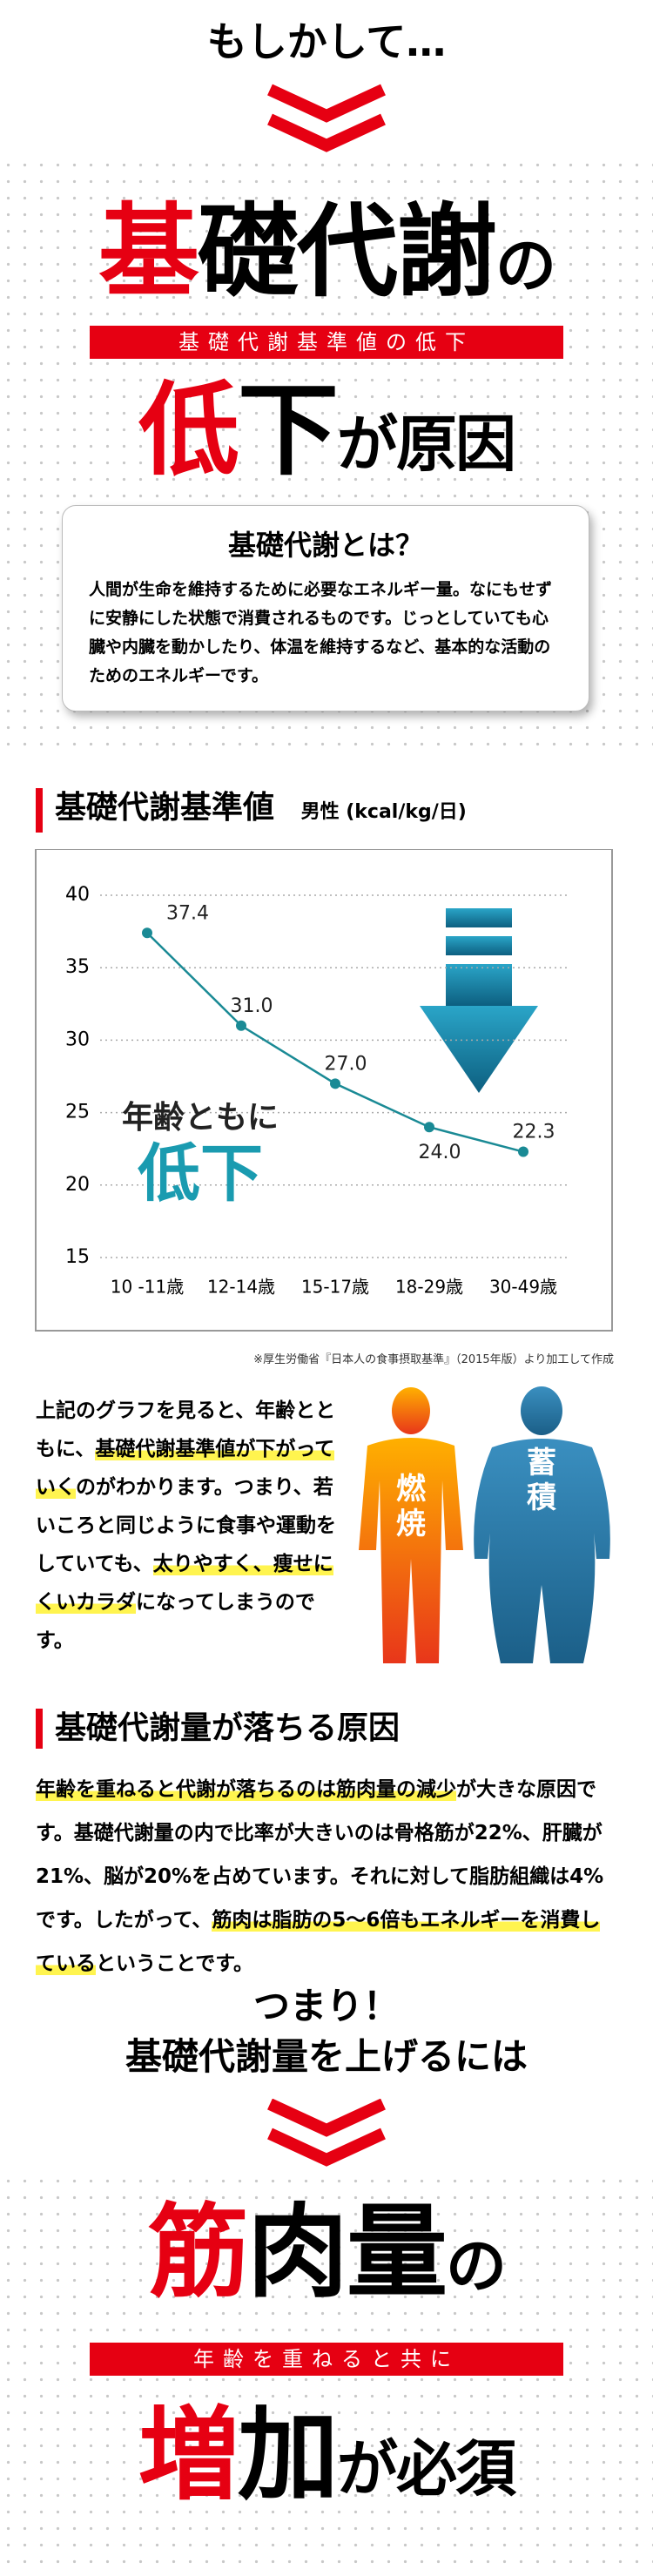  I want to click on headline-part: 礎代謝, so click(347, 252).